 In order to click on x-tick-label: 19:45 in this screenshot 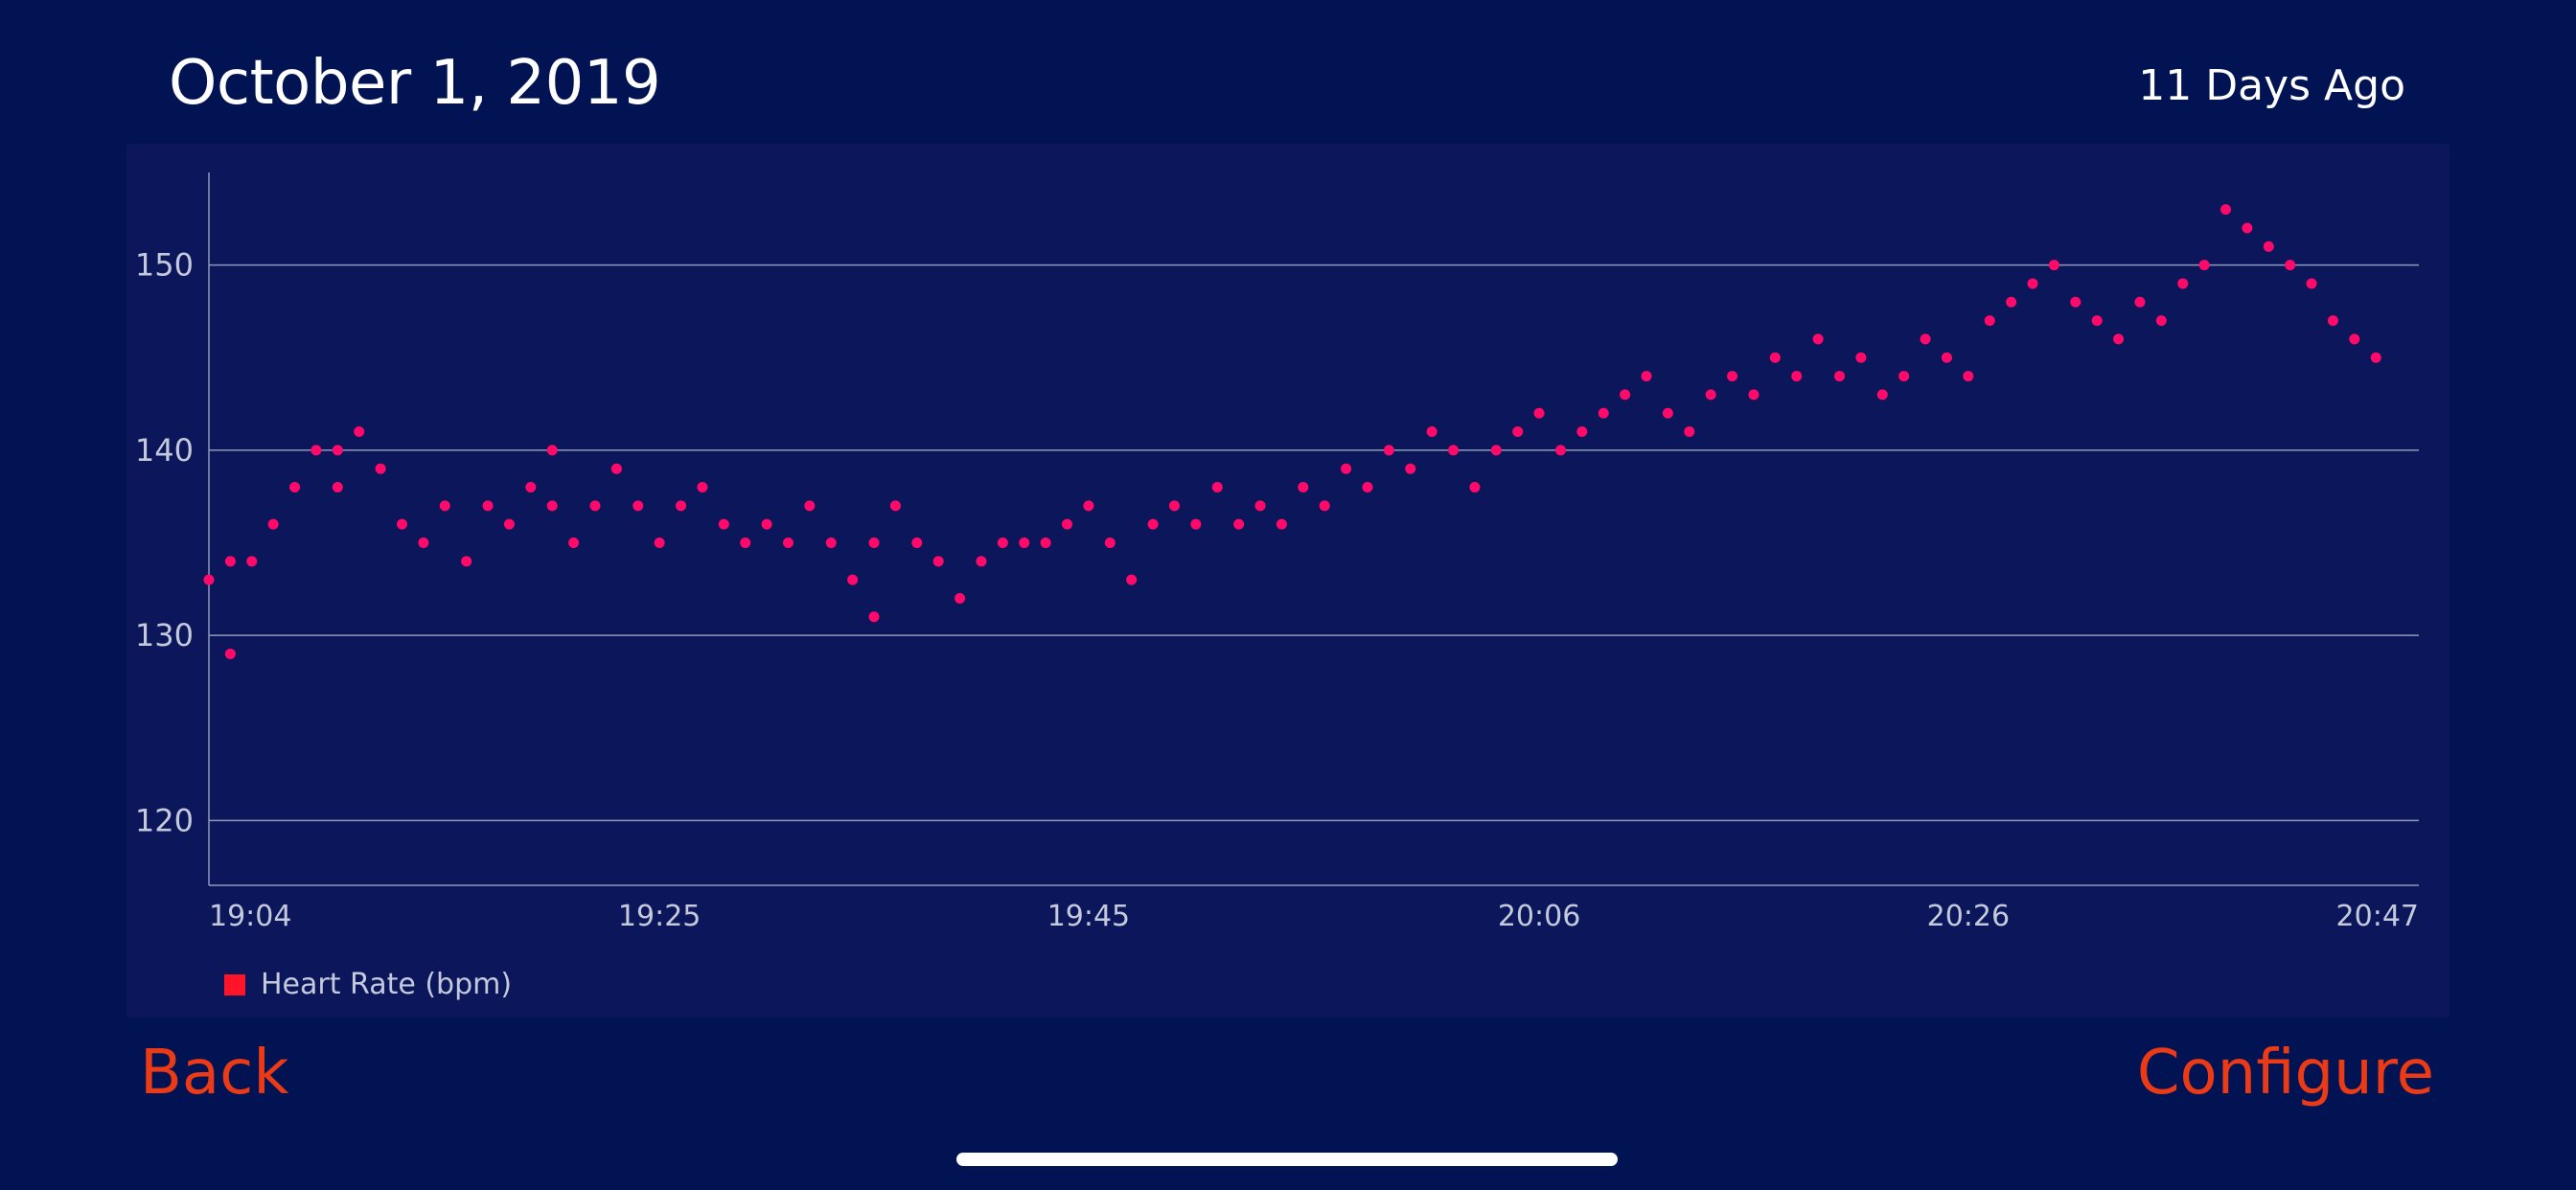, I will do `click(1088, 917)`.